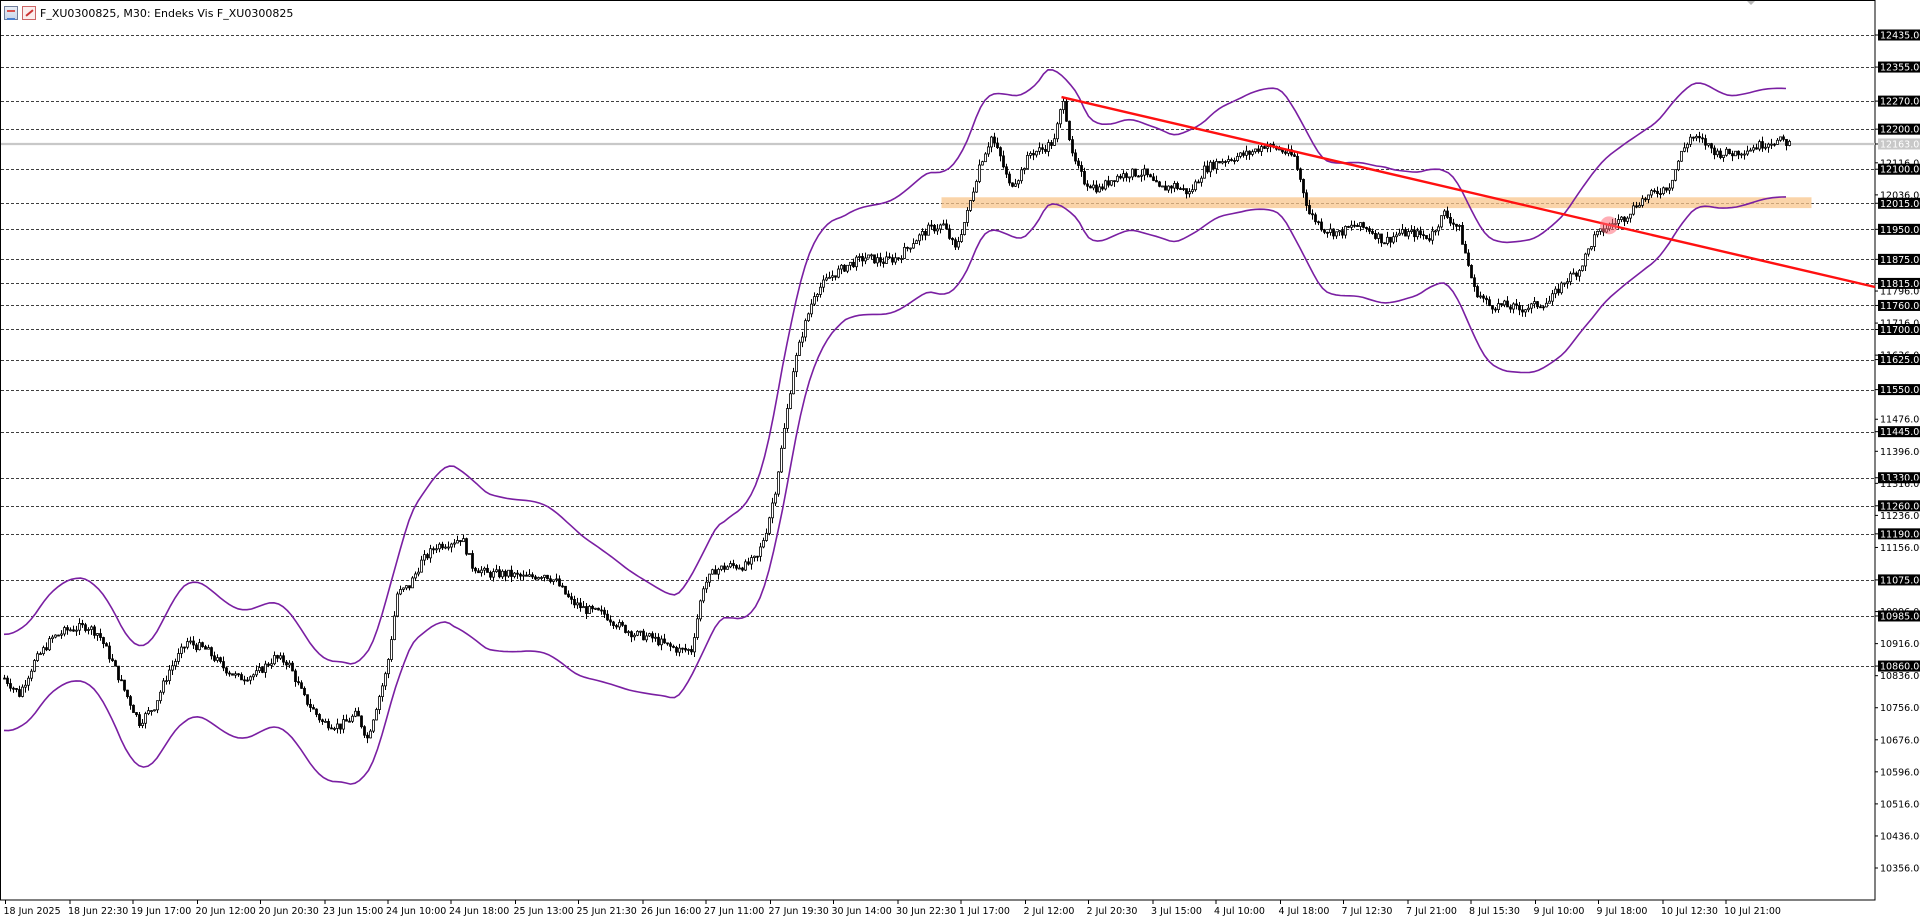 The height and width of the screenshot is (923, 1920). What do you see at coordinates (984, 911) in the screenshot?
I see `time-axis-label: 1 Jul 17:00` at bounding box center [984, 911].